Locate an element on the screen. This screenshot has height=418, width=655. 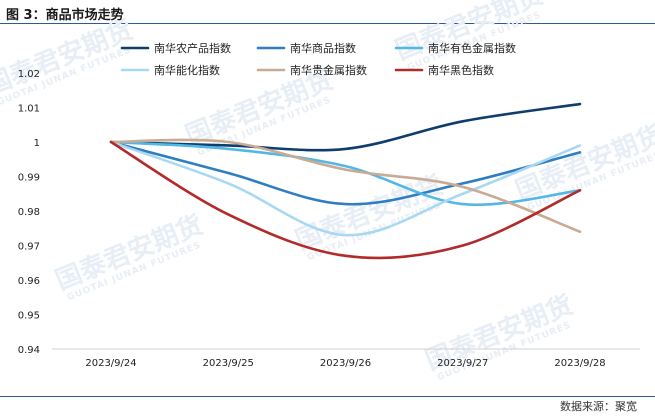
legend-item: 南华农产品指数 is located at coordinates (175, 48).